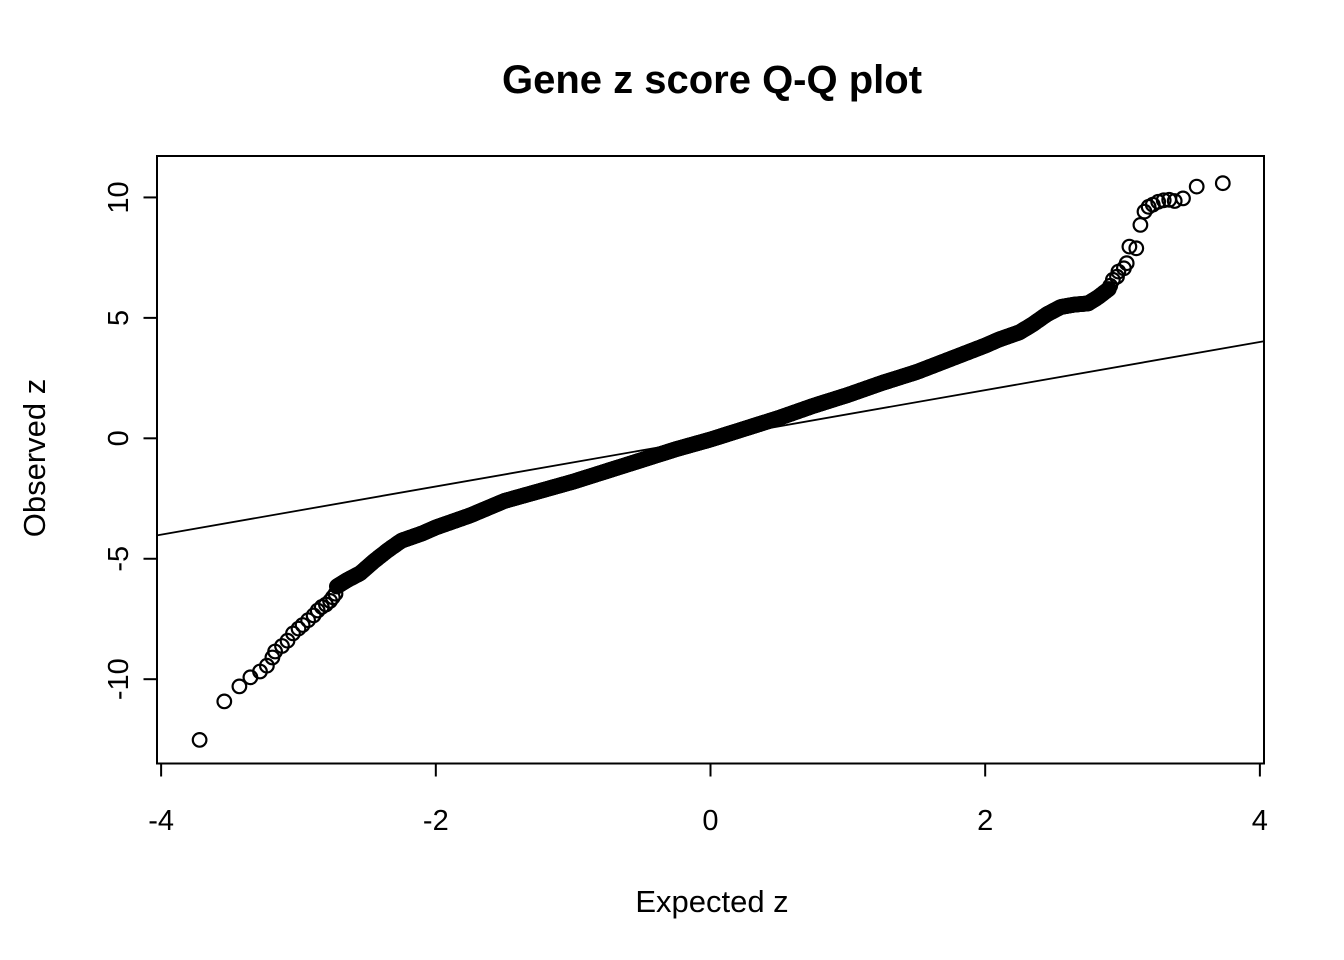  What do you see at coordinates (711, 901) in the screenshot?
I see `x-axis-label: Expected z` at bounding box center [711, 901].